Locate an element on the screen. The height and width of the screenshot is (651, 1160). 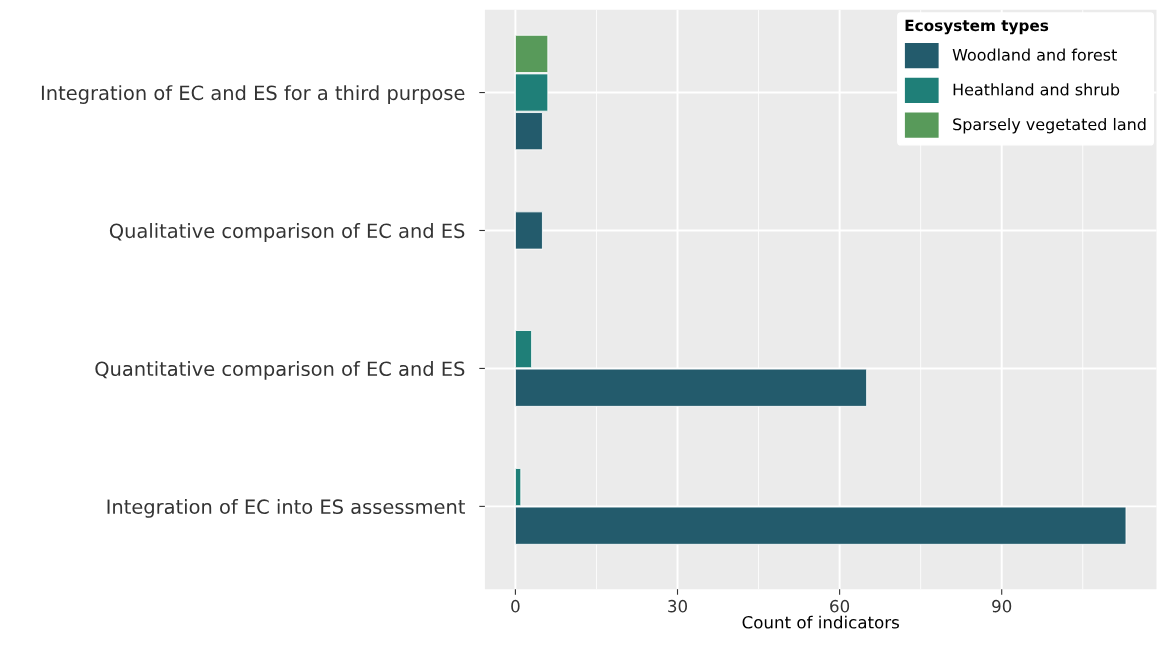
legend-label: Heathland and shrub is located at coordinates (1036, 89).